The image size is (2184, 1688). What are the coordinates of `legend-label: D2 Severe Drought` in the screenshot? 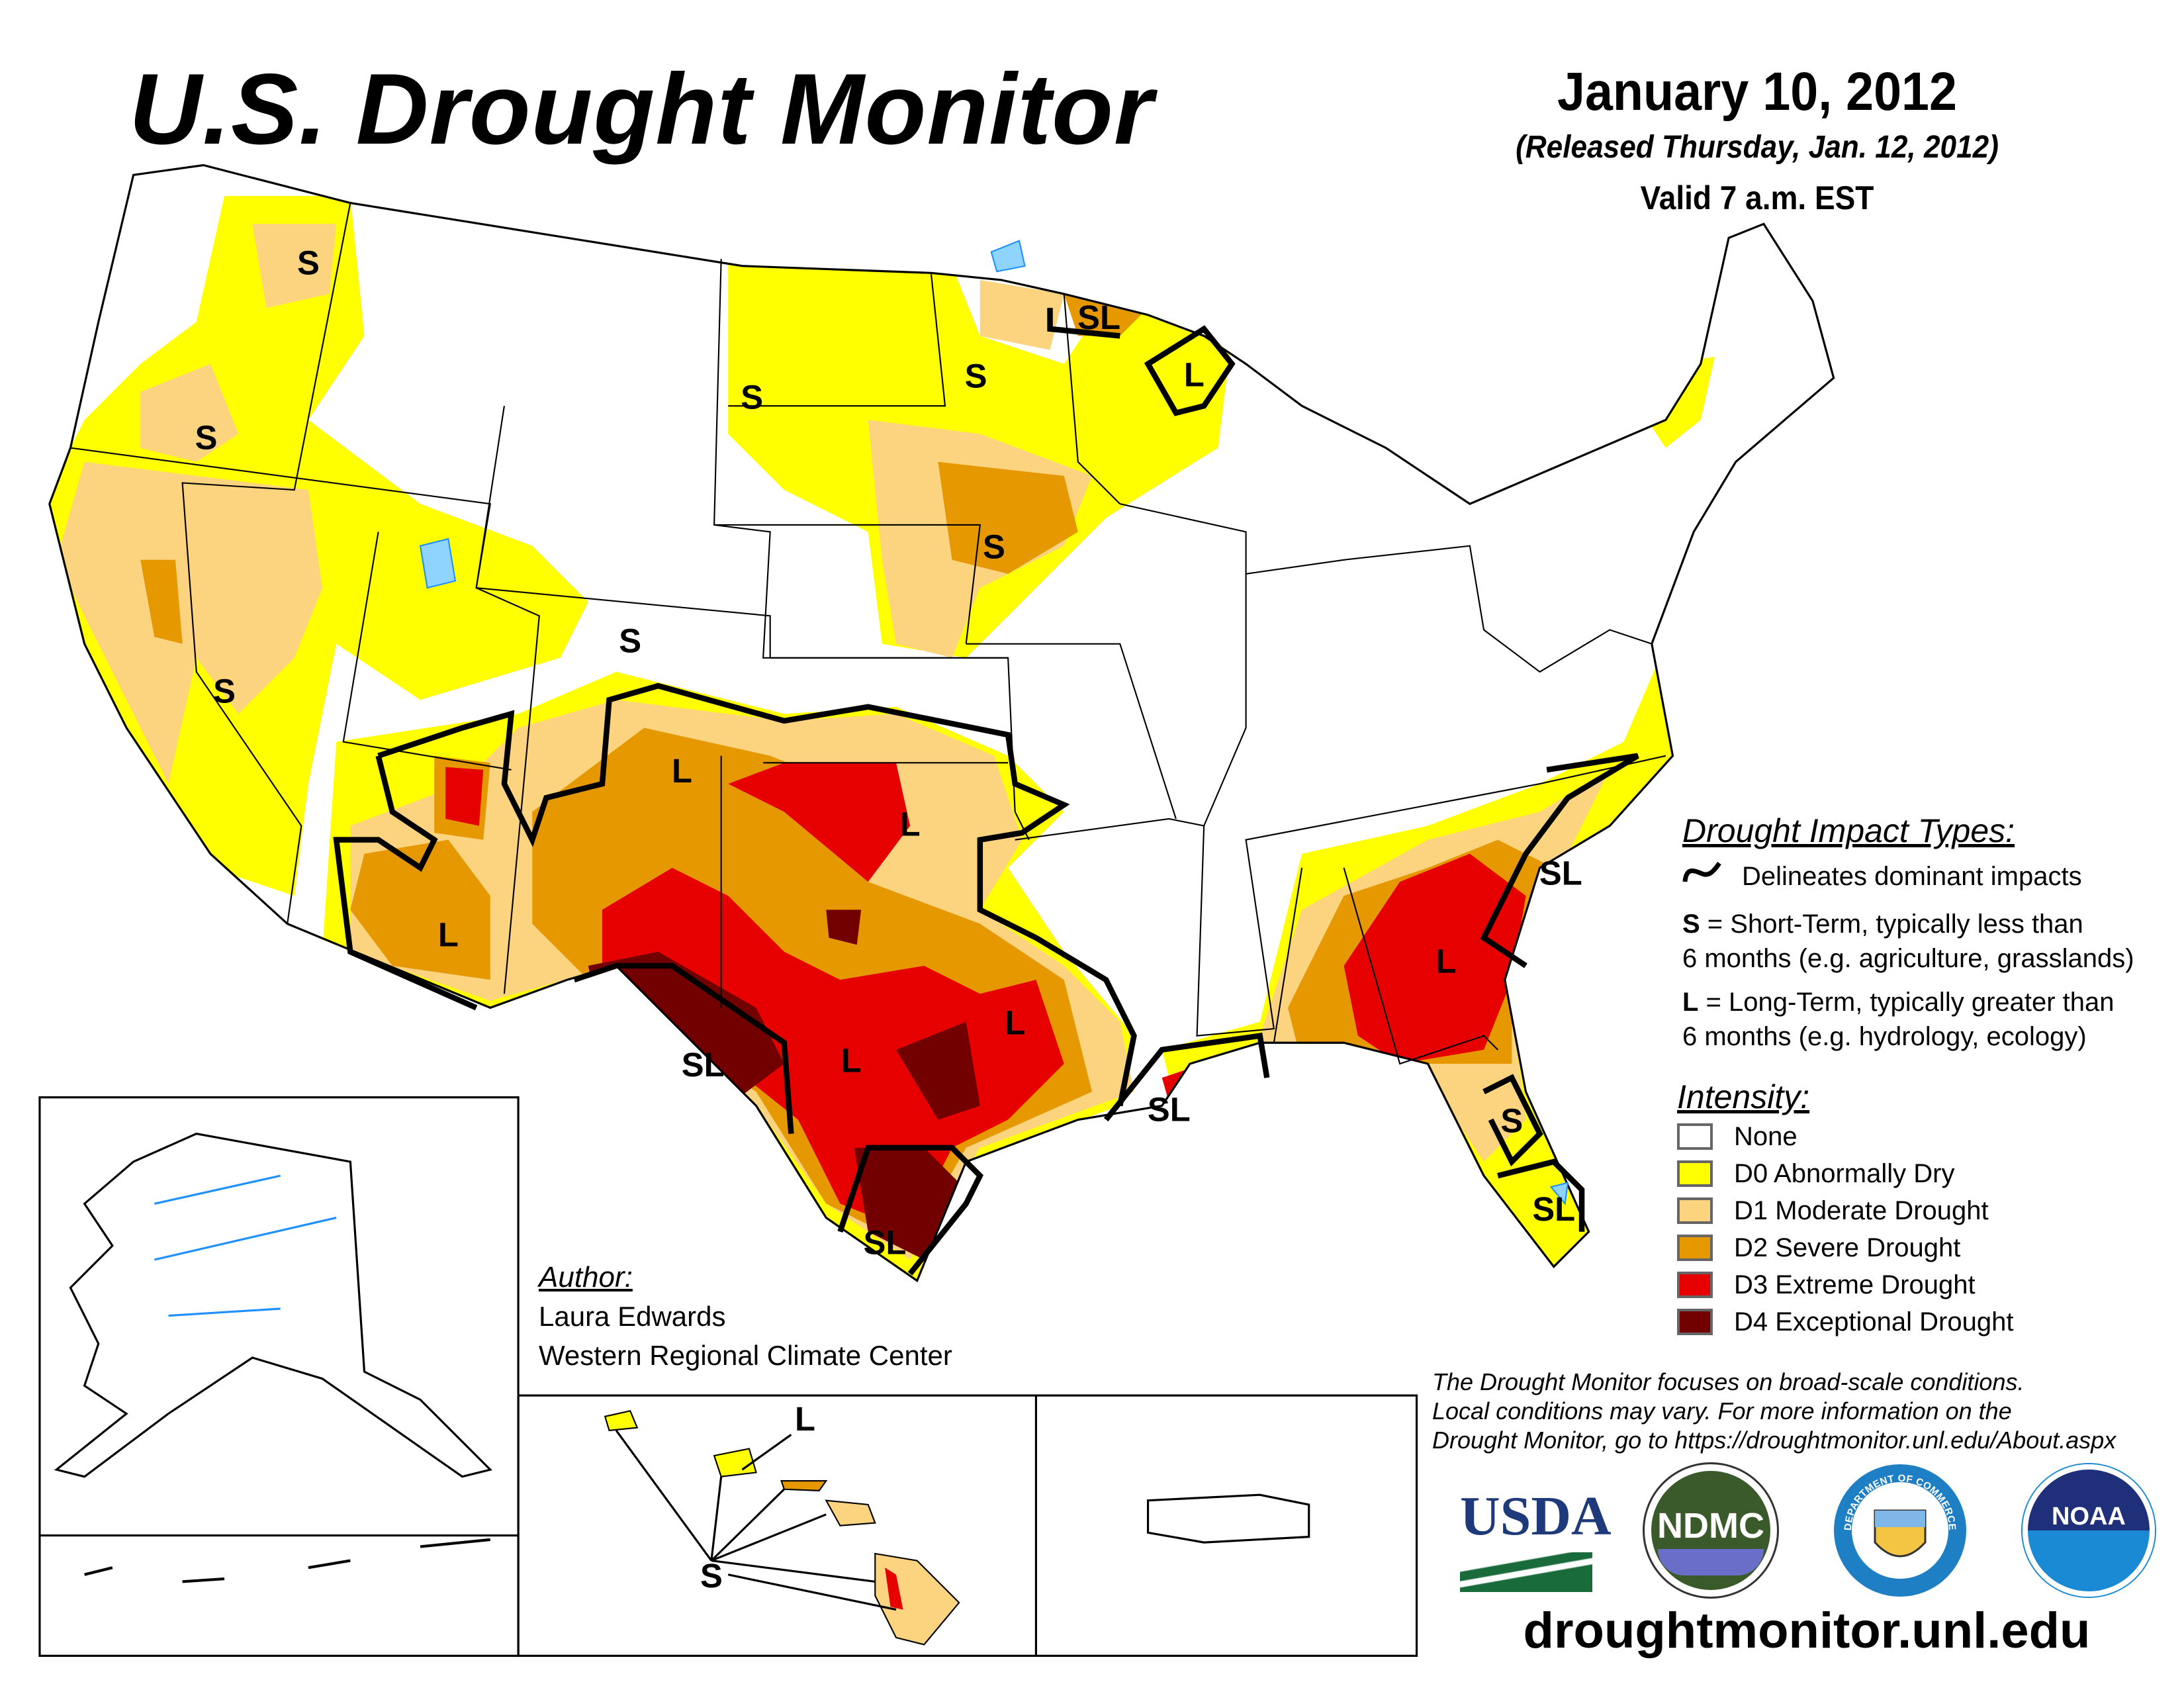 It's located at (1848, 1247).